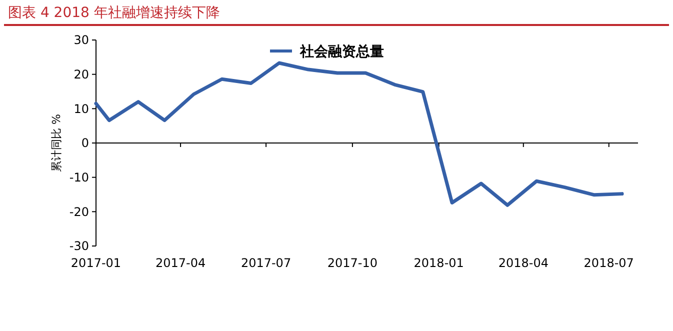  I want to click on y-tick-label: -30, so click(79, 246).